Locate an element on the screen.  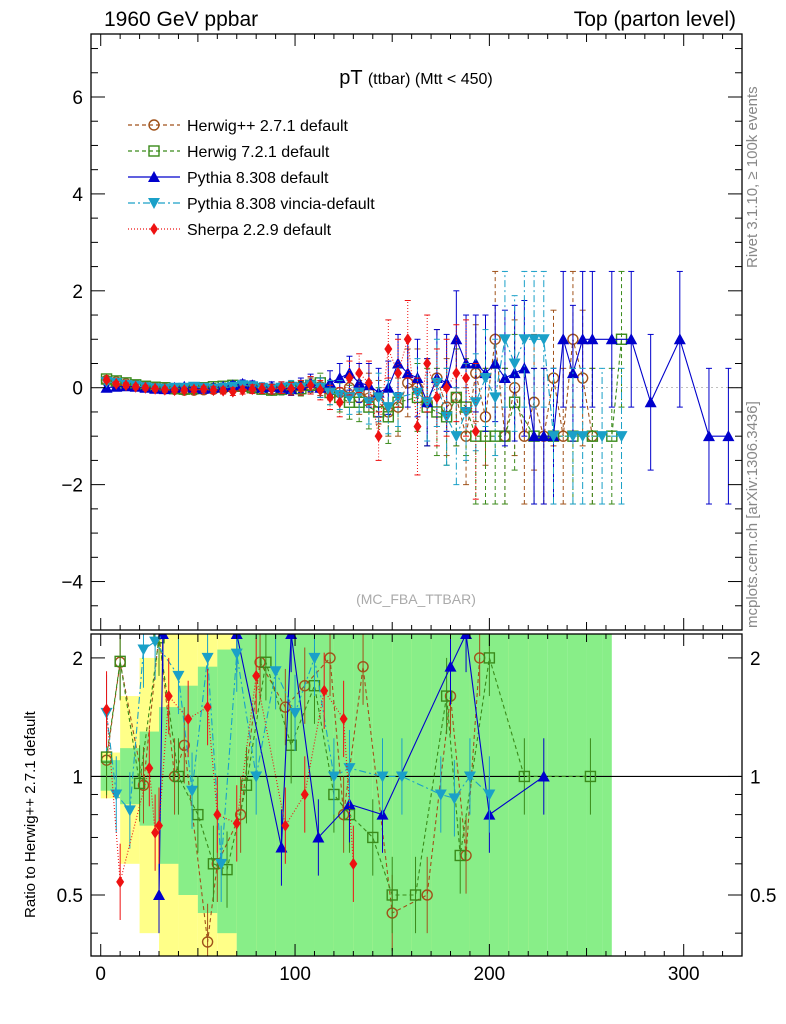
series-3-ratio-group is located at coordinates (298, 768).